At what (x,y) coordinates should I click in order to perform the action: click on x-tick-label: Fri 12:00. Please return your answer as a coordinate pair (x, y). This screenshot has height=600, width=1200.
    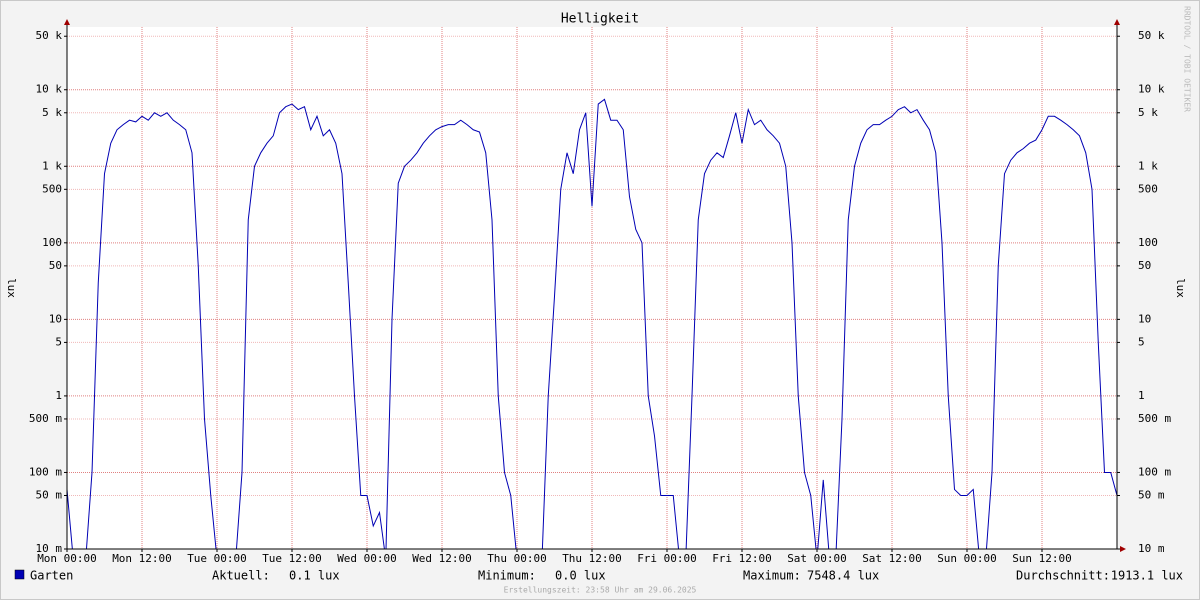
    Looking at the image, I should click on (742, 558).